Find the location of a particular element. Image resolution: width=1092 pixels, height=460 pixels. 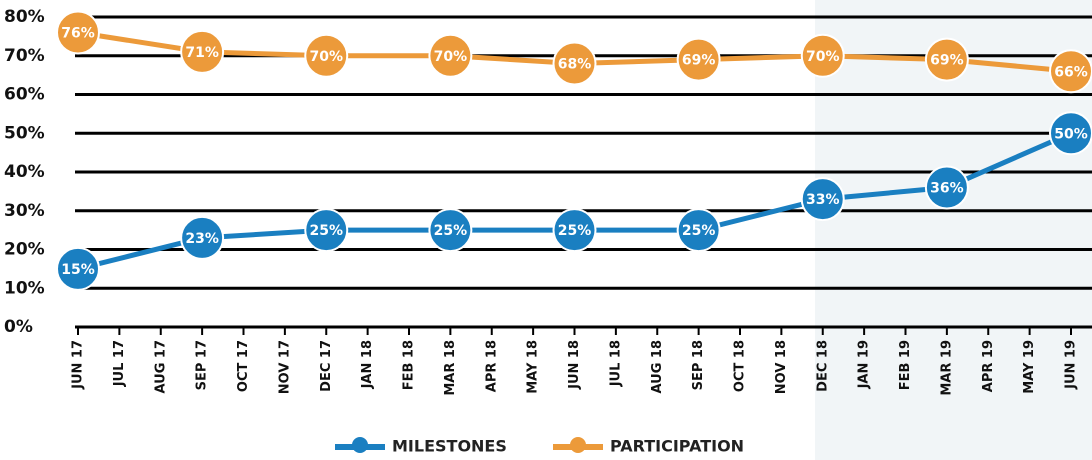

value-label: 15% is located at coordinates (78, 270).